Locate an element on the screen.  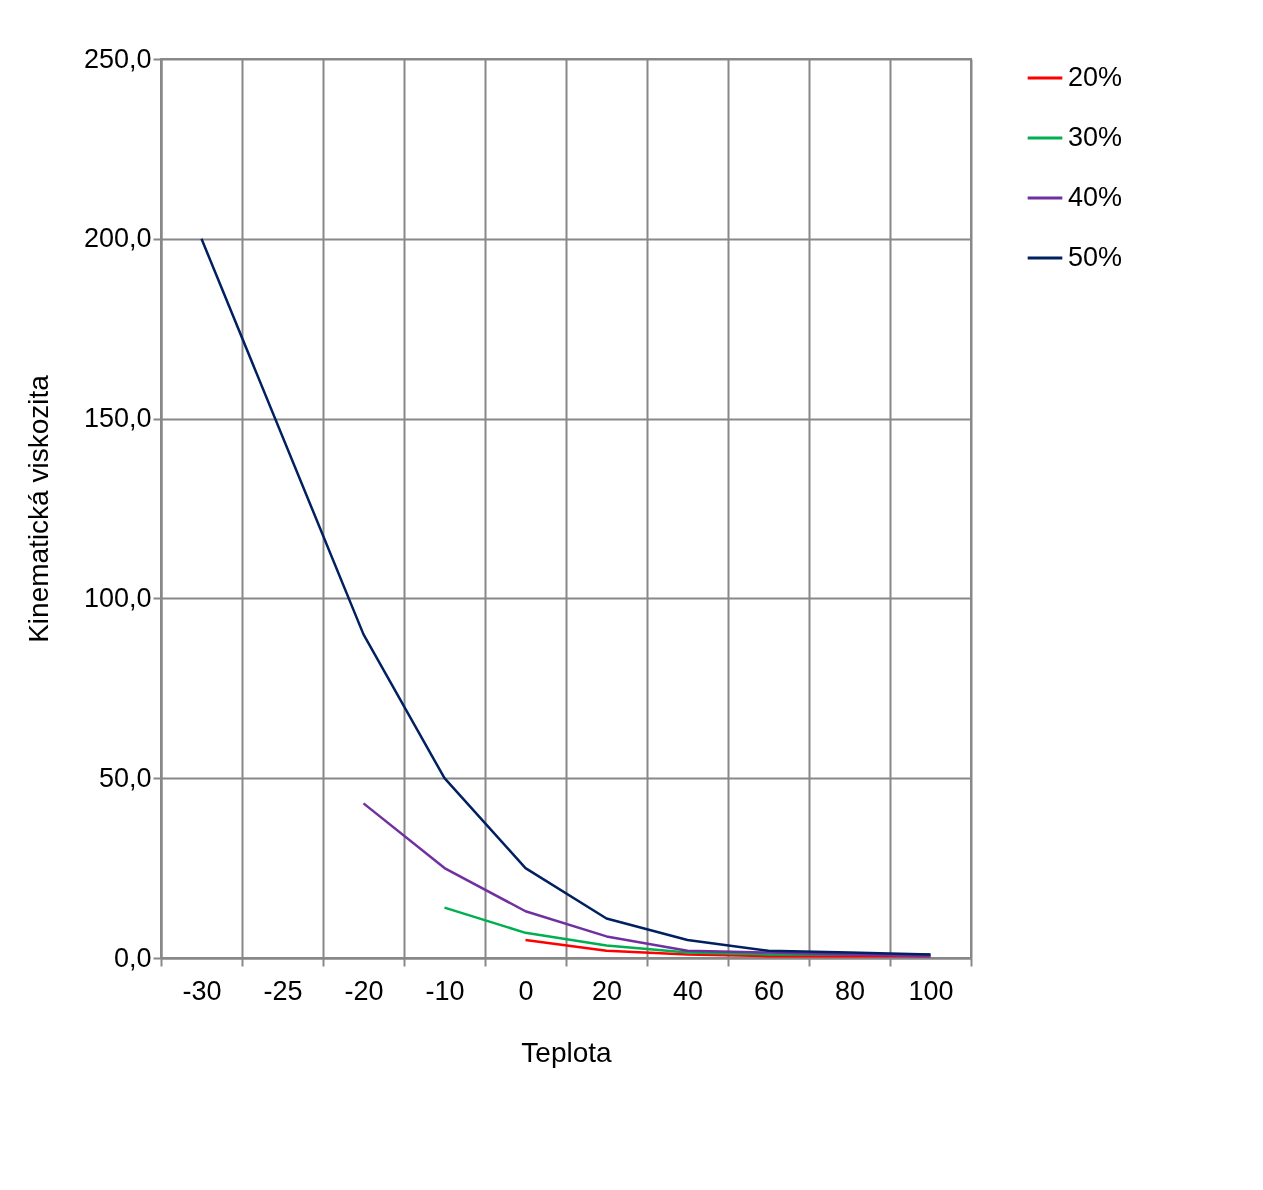
x-tick-label: -20 is located at coordinates (364, 990).